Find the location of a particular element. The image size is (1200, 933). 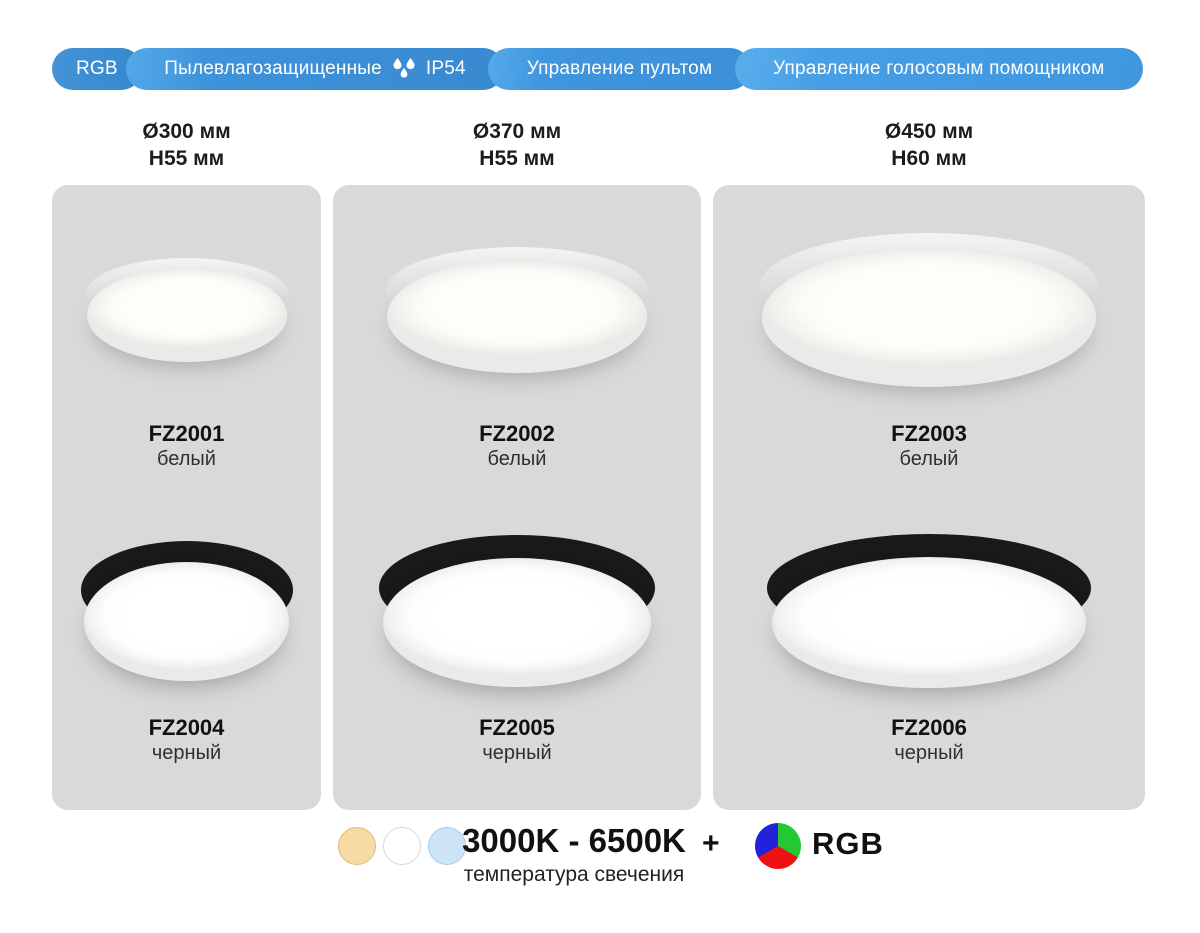

warm-white-swatch is located at coordinates (357, 846).